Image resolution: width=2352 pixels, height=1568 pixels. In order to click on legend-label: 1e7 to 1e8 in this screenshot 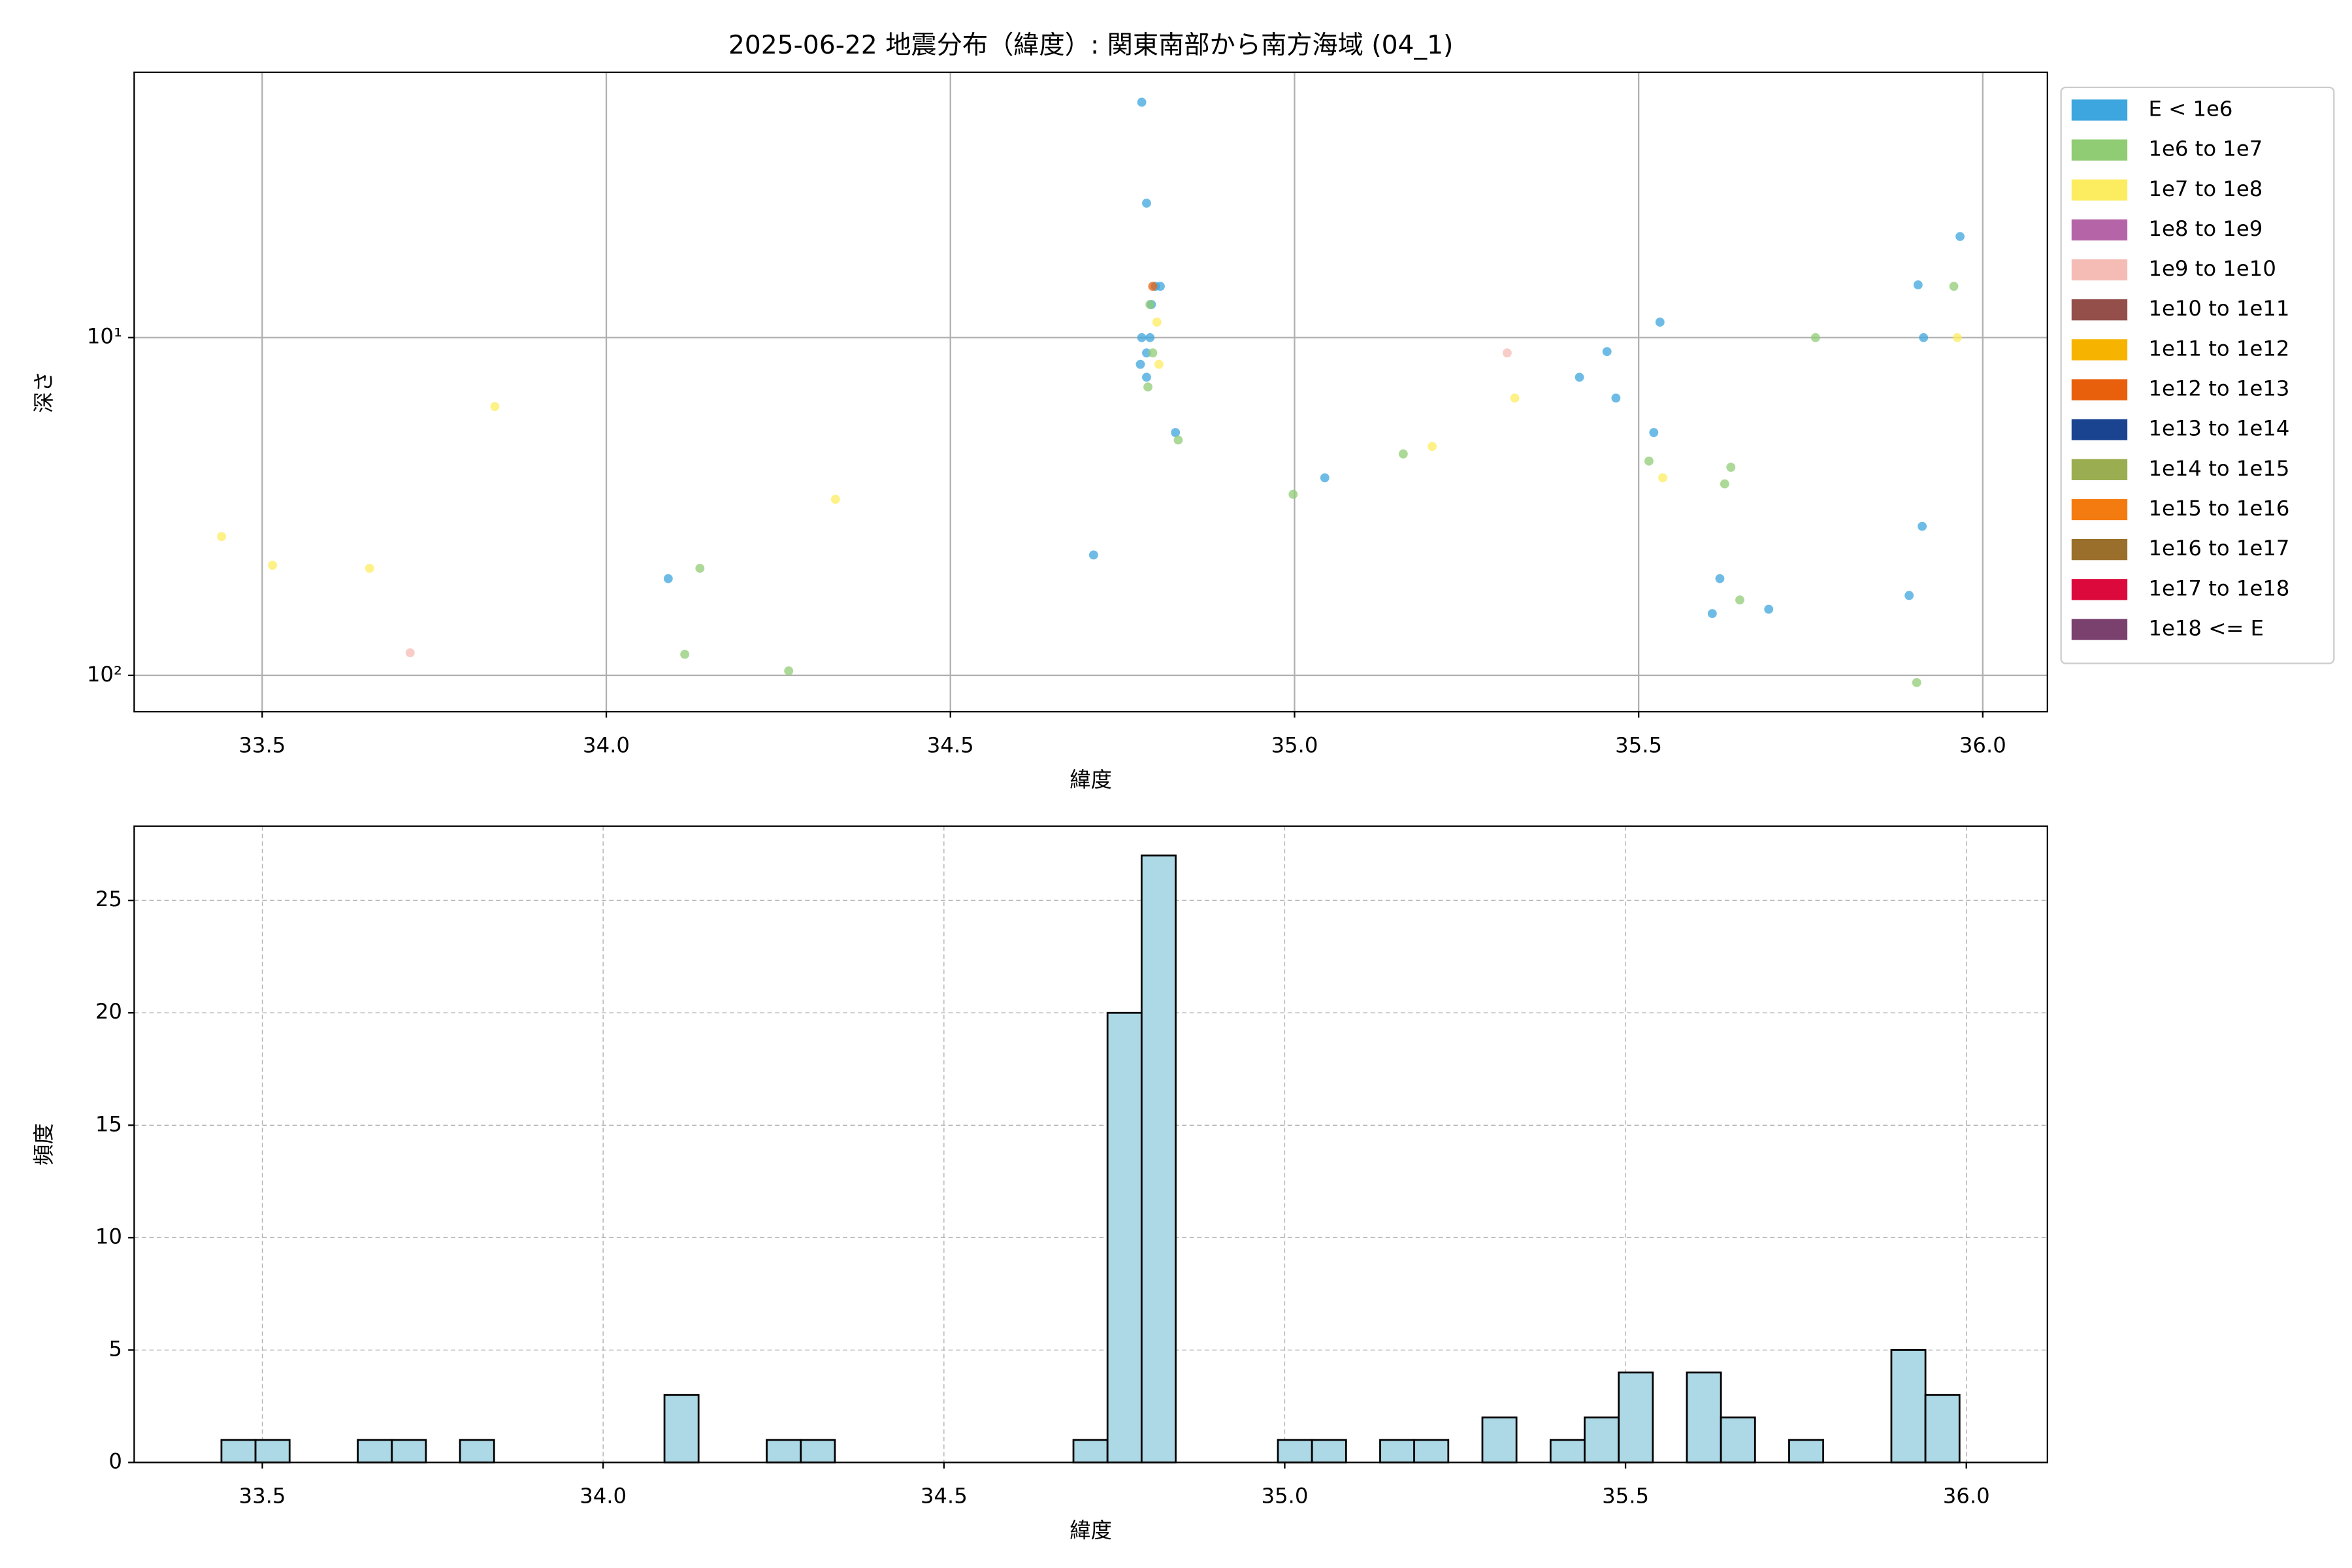, I will do `click(2205, 188)`.